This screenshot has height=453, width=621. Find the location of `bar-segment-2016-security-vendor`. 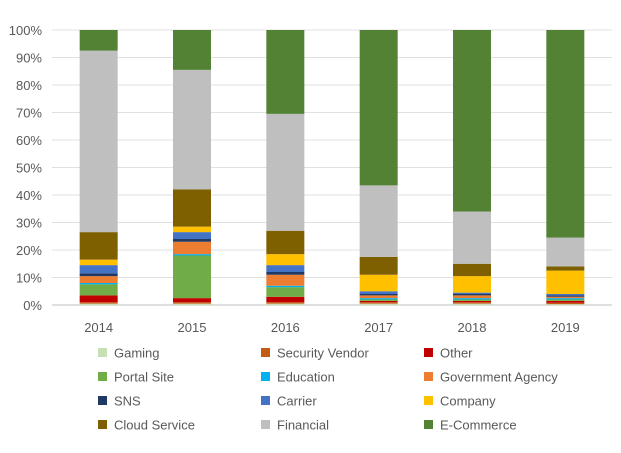

bar-segment-2016-security-vendor is located at coordinates (285, 303).